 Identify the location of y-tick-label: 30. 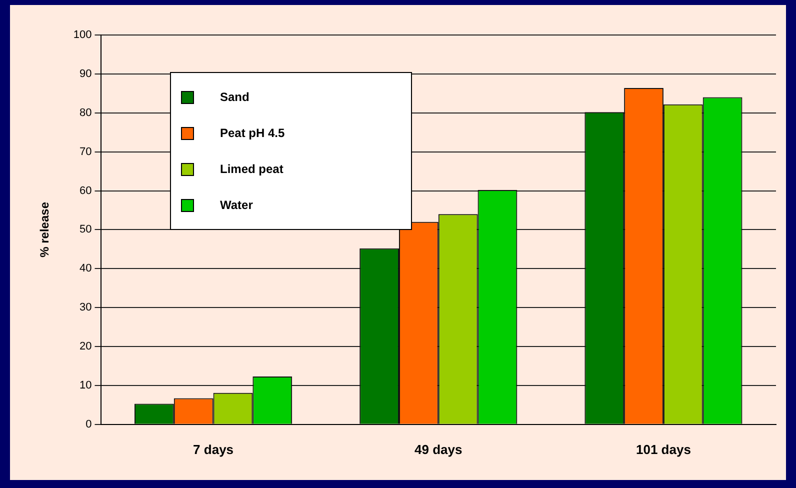
(86, 308).